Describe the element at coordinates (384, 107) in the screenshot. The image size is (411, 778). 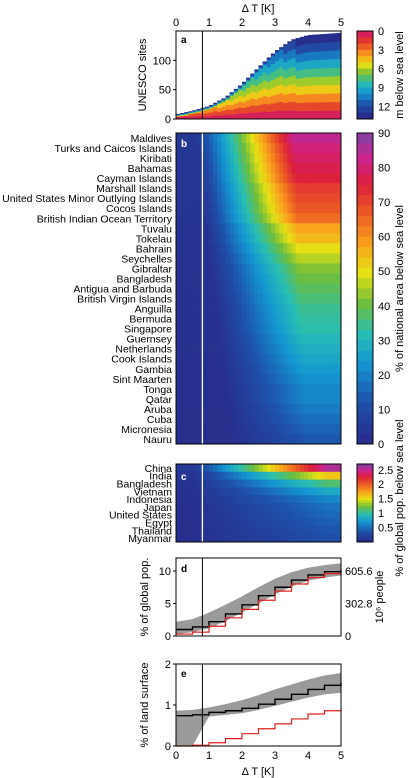
I see `panel-a-colorbar-tick: 12` at that location.